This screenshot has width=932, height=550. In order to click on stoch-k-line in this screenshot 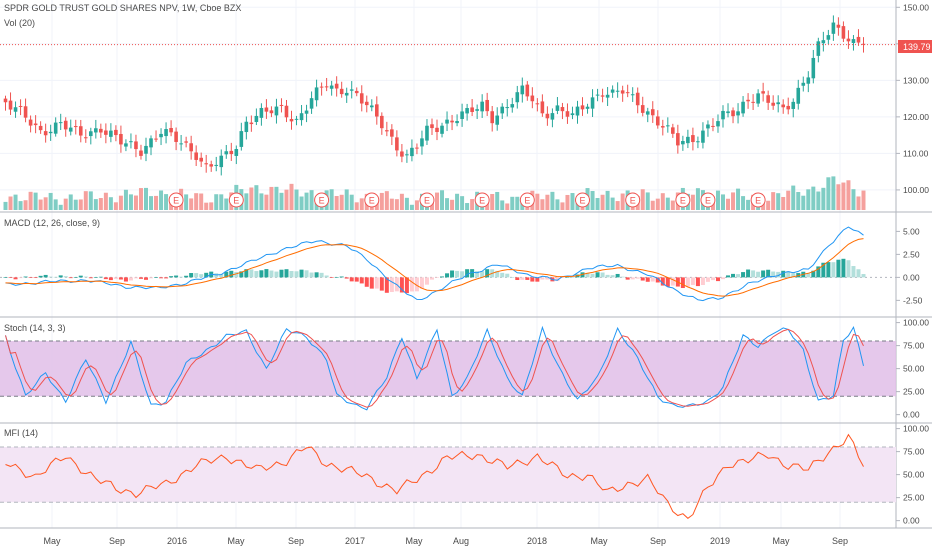, I will do `click(434, 368)`.